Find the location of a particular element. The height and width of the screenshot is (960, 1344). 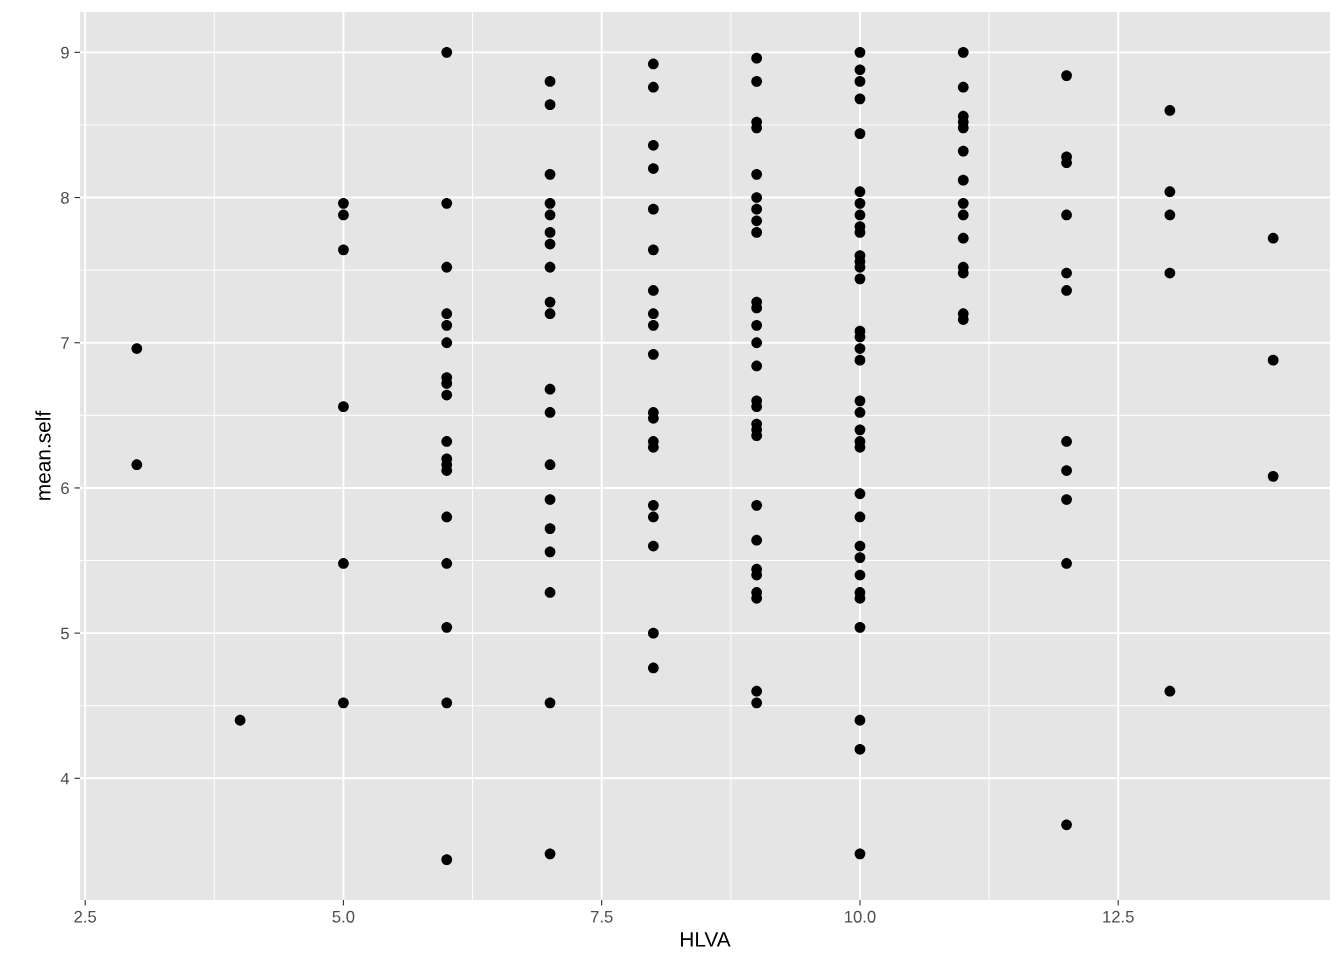

x-tick-label: 7.5 is located at coordinates (601, 917).